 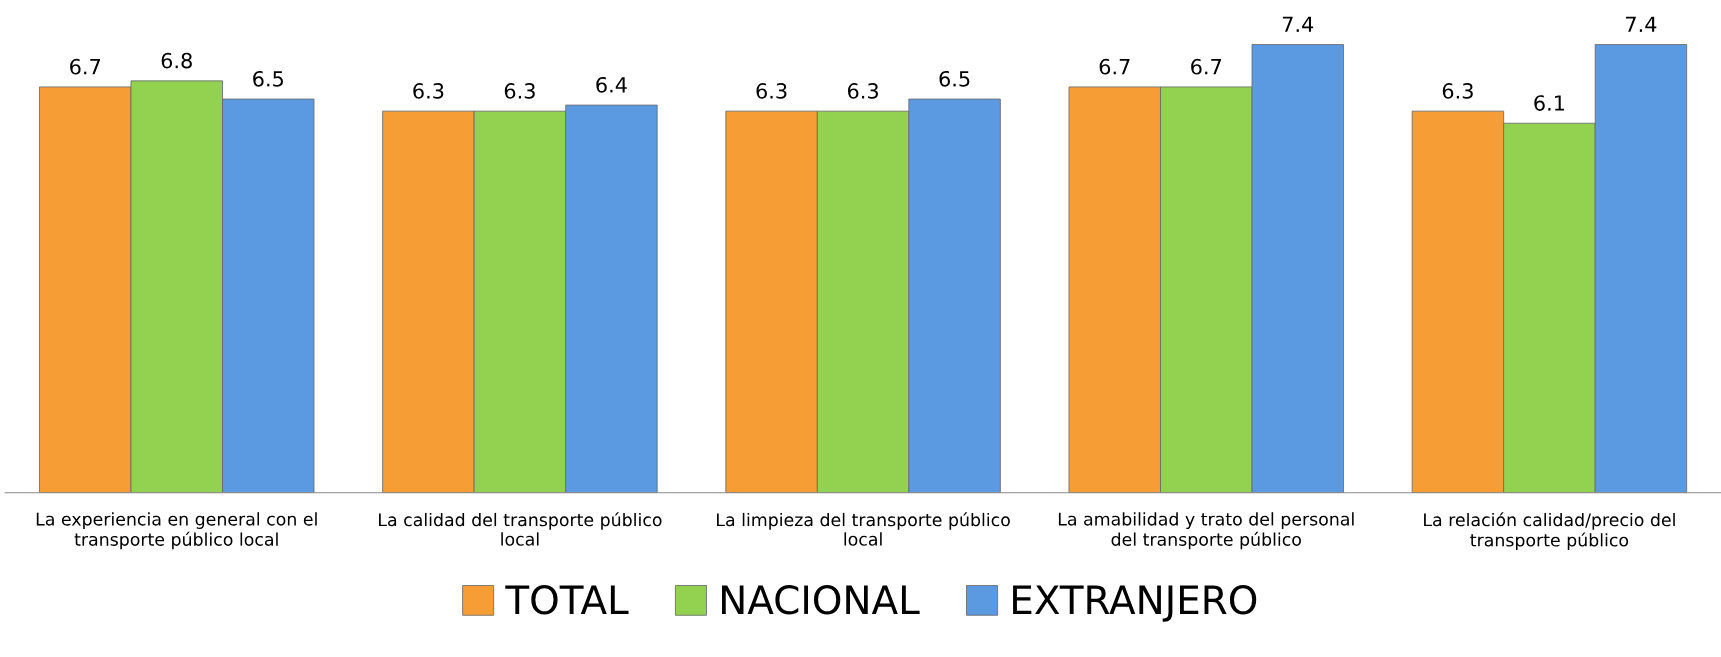 I want to click on x-tick-label: La experiencia en general con el transporte público local, so click(x=176, y=531).